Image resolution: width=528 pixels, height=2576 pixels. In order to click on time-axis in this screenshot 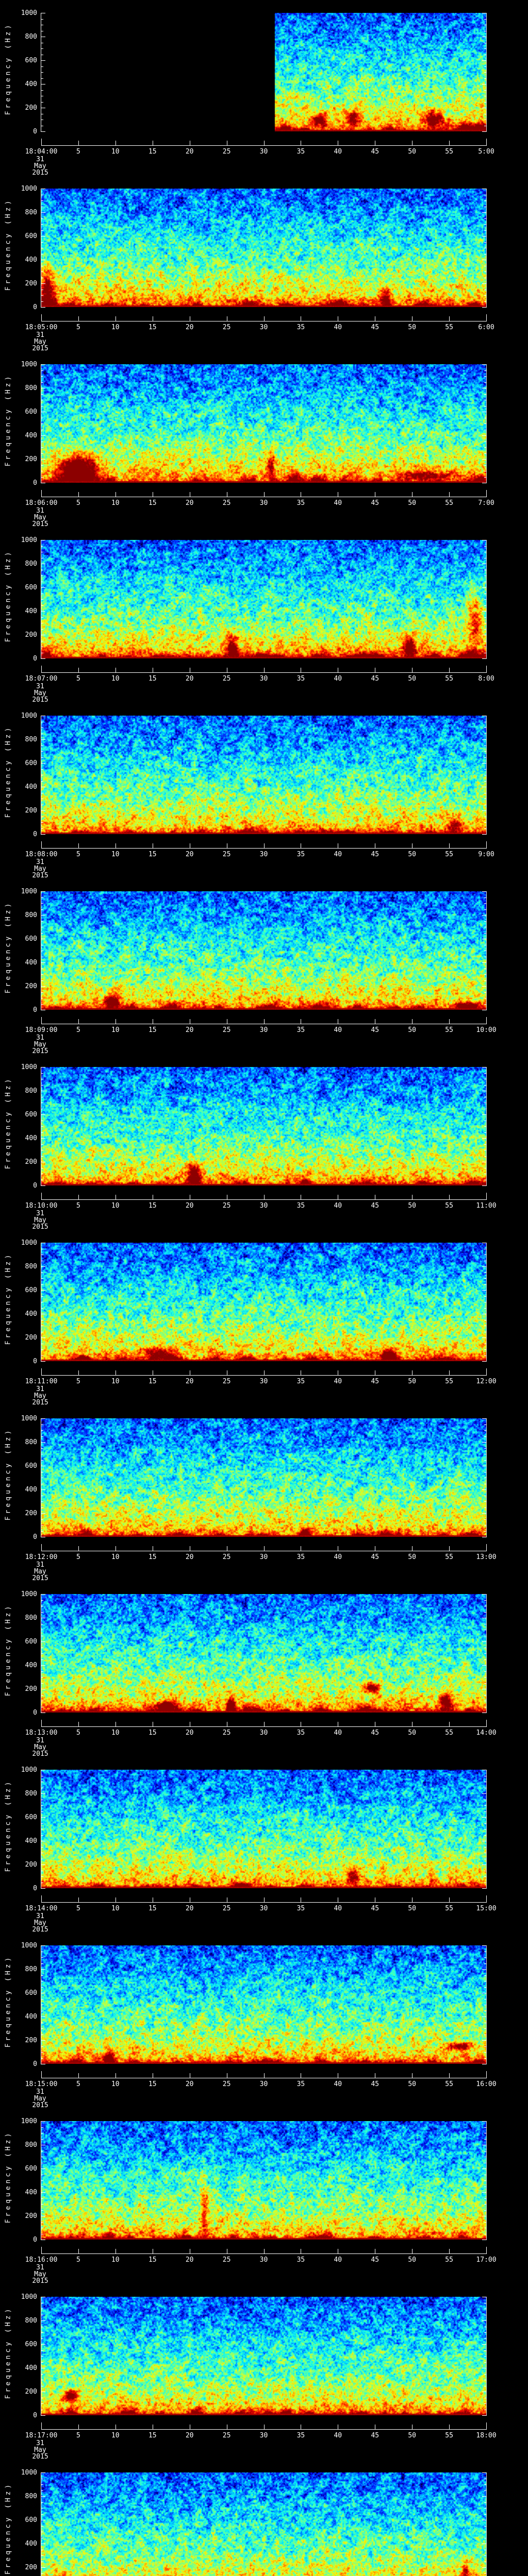, I will do `click(264, 848)`.